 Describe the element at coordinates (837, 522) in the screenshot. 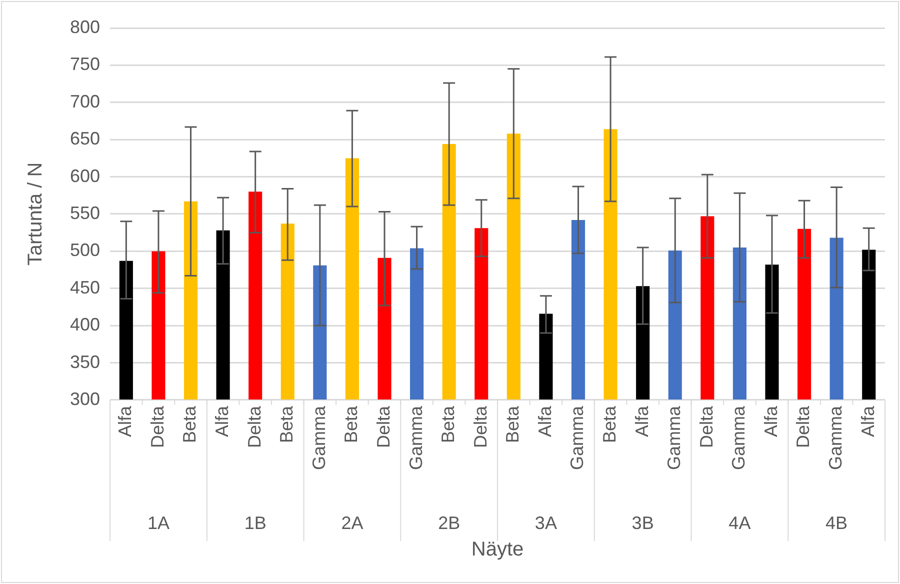

I see `text: 4B` at that location.